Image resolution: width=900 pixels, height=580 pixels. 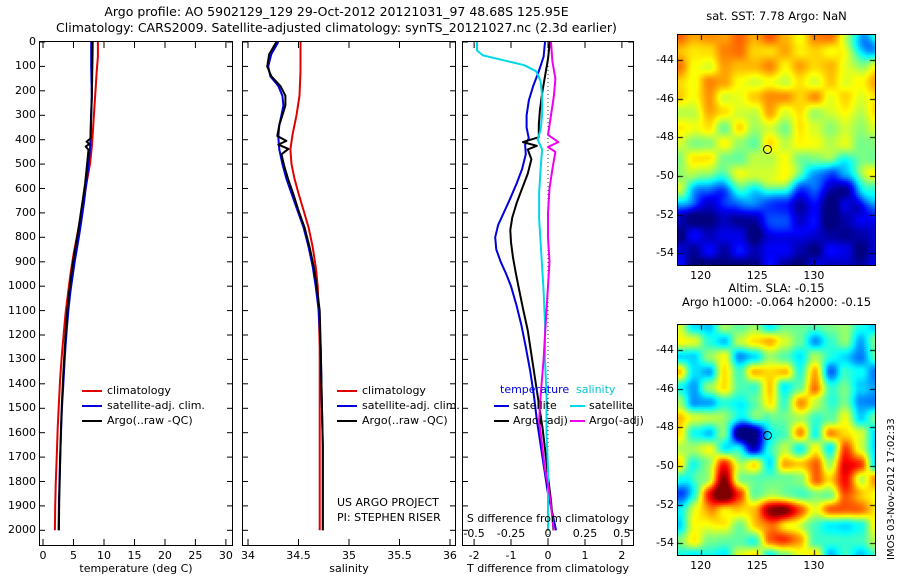 I want to click on s-tick-label: 0.5, so click(x=622, y=533).